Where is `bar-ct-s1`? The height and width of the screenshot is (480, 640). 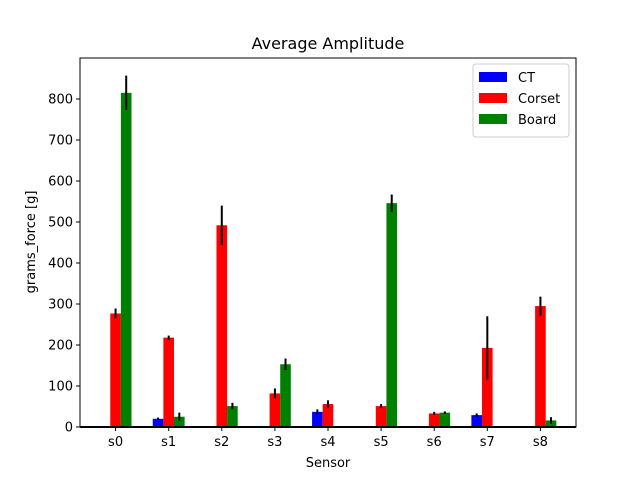 bar-ct-s1 is located at coordinates (158, 422).